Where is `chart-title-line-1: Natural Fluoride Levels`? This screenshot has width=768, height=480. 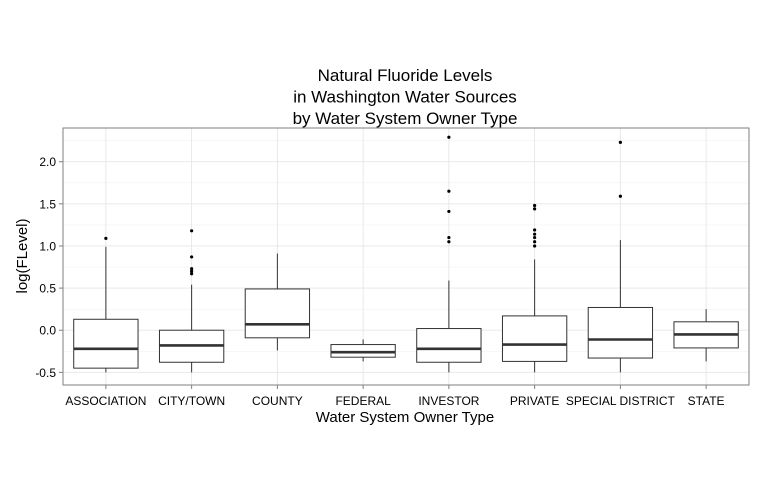
chart-title-line-1: Natural Fluoride Levels is located at coordinates (405, 75).